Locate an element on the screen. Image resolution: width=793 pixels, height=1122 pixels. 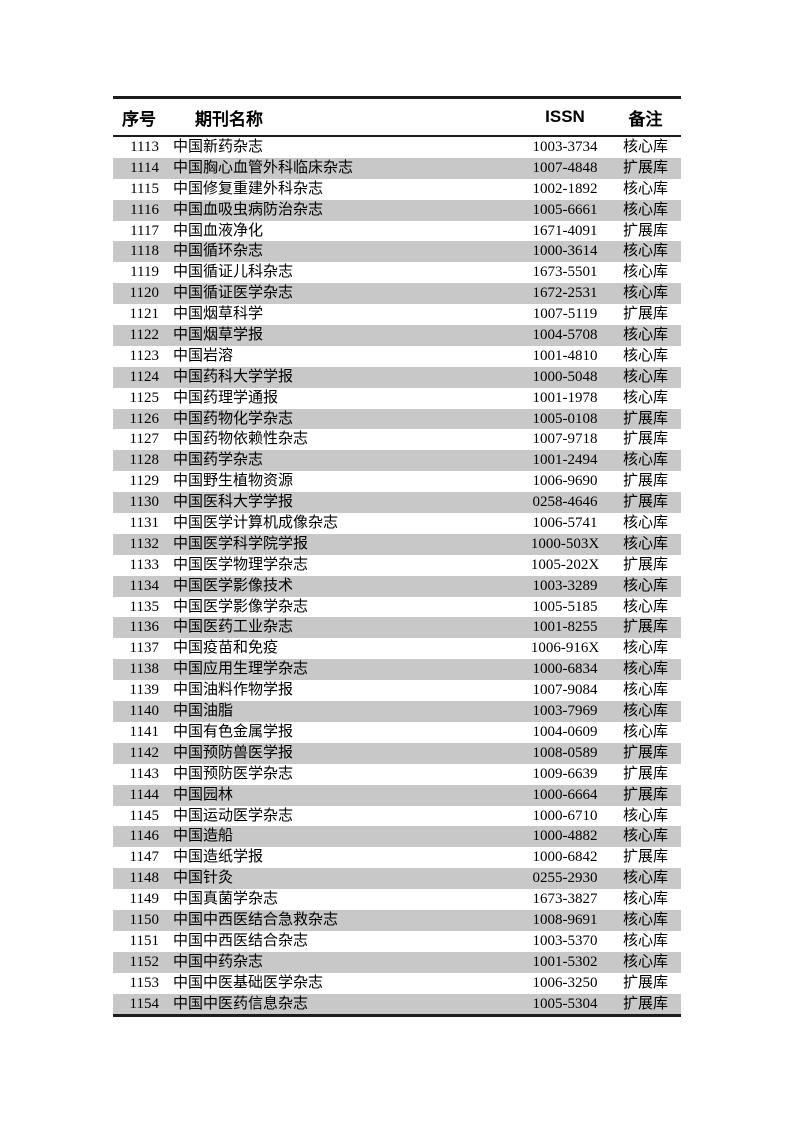
table-row: 1151 中国中西医结合杂志 1003-5370 核心库 is located at coordinates (397, 941).